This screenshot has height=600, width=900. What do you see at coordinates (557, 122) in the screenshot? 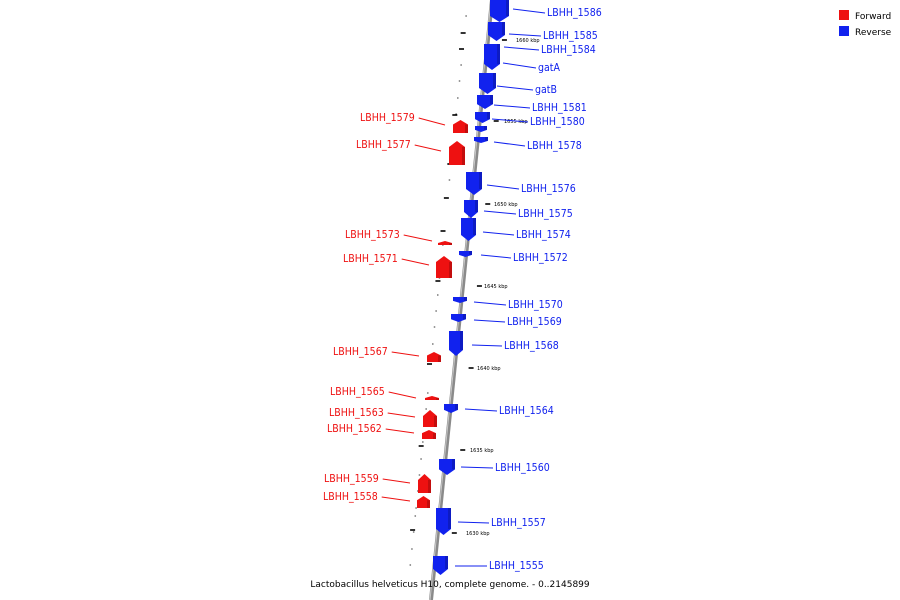
I see `gene-label: LBHH_1580` at bounding box center [557, 122].